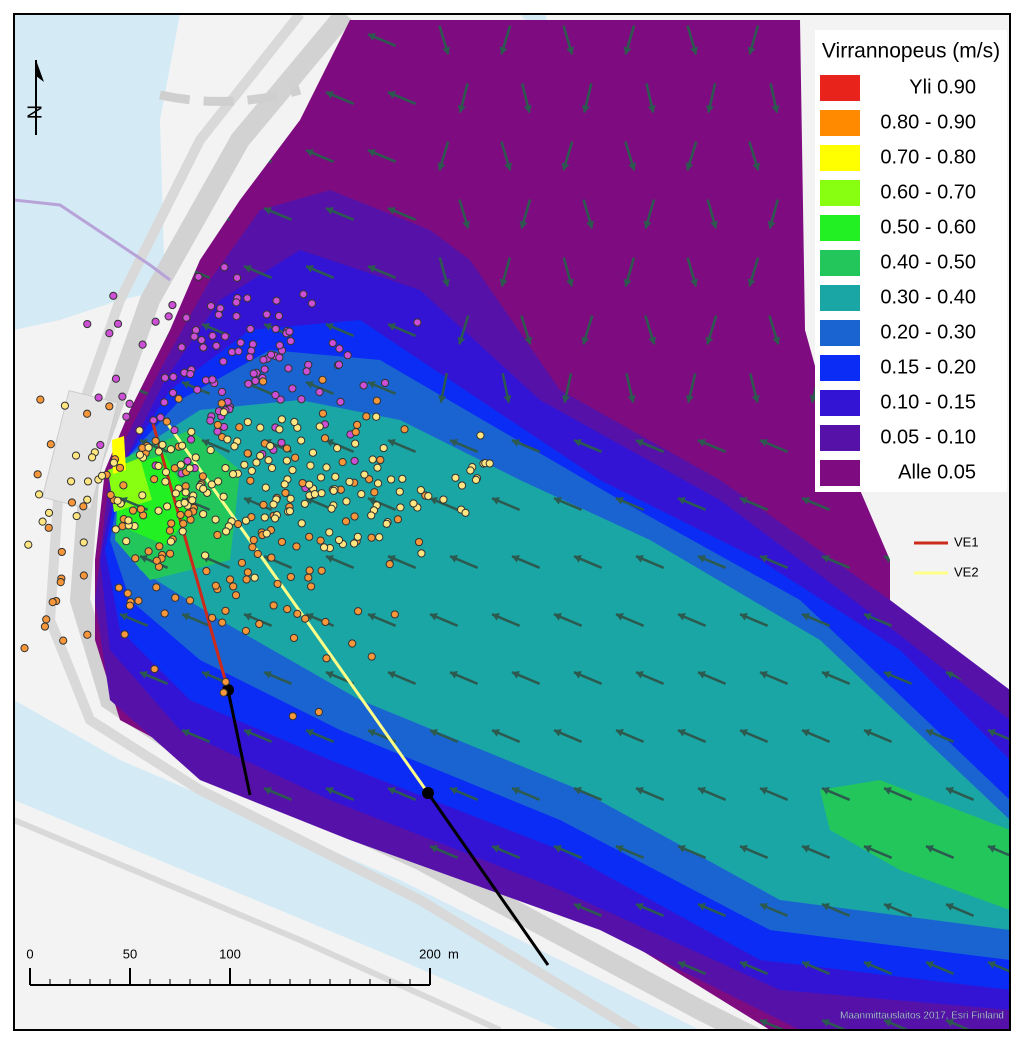 This screenshot has height=1048, width=1024. Describe the element at coordinates (35, 97) in the screenshot. I see `north-arrow: N` at that location.